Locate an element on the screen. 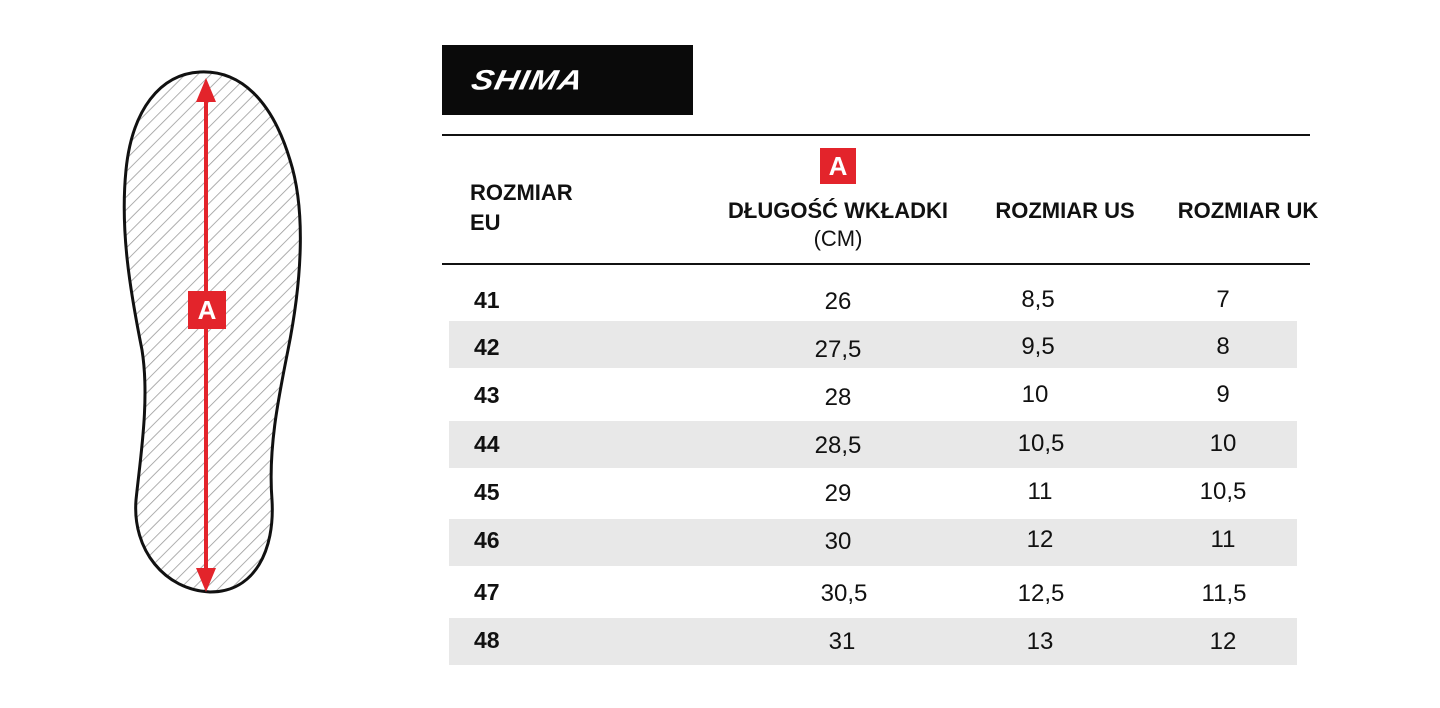  insole-outline is located at coordinates (212, 332).